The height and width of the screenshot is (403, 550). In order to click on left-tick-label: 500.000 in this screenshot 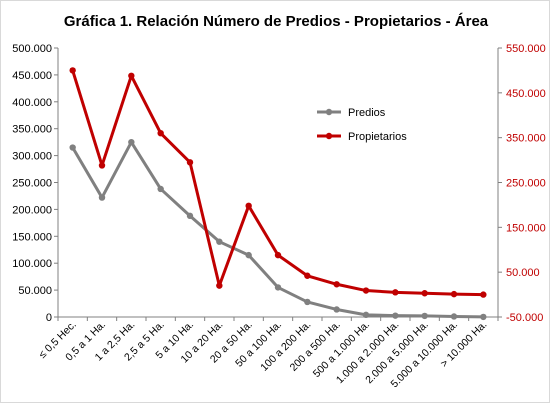, I will do `click(32, 49)`.